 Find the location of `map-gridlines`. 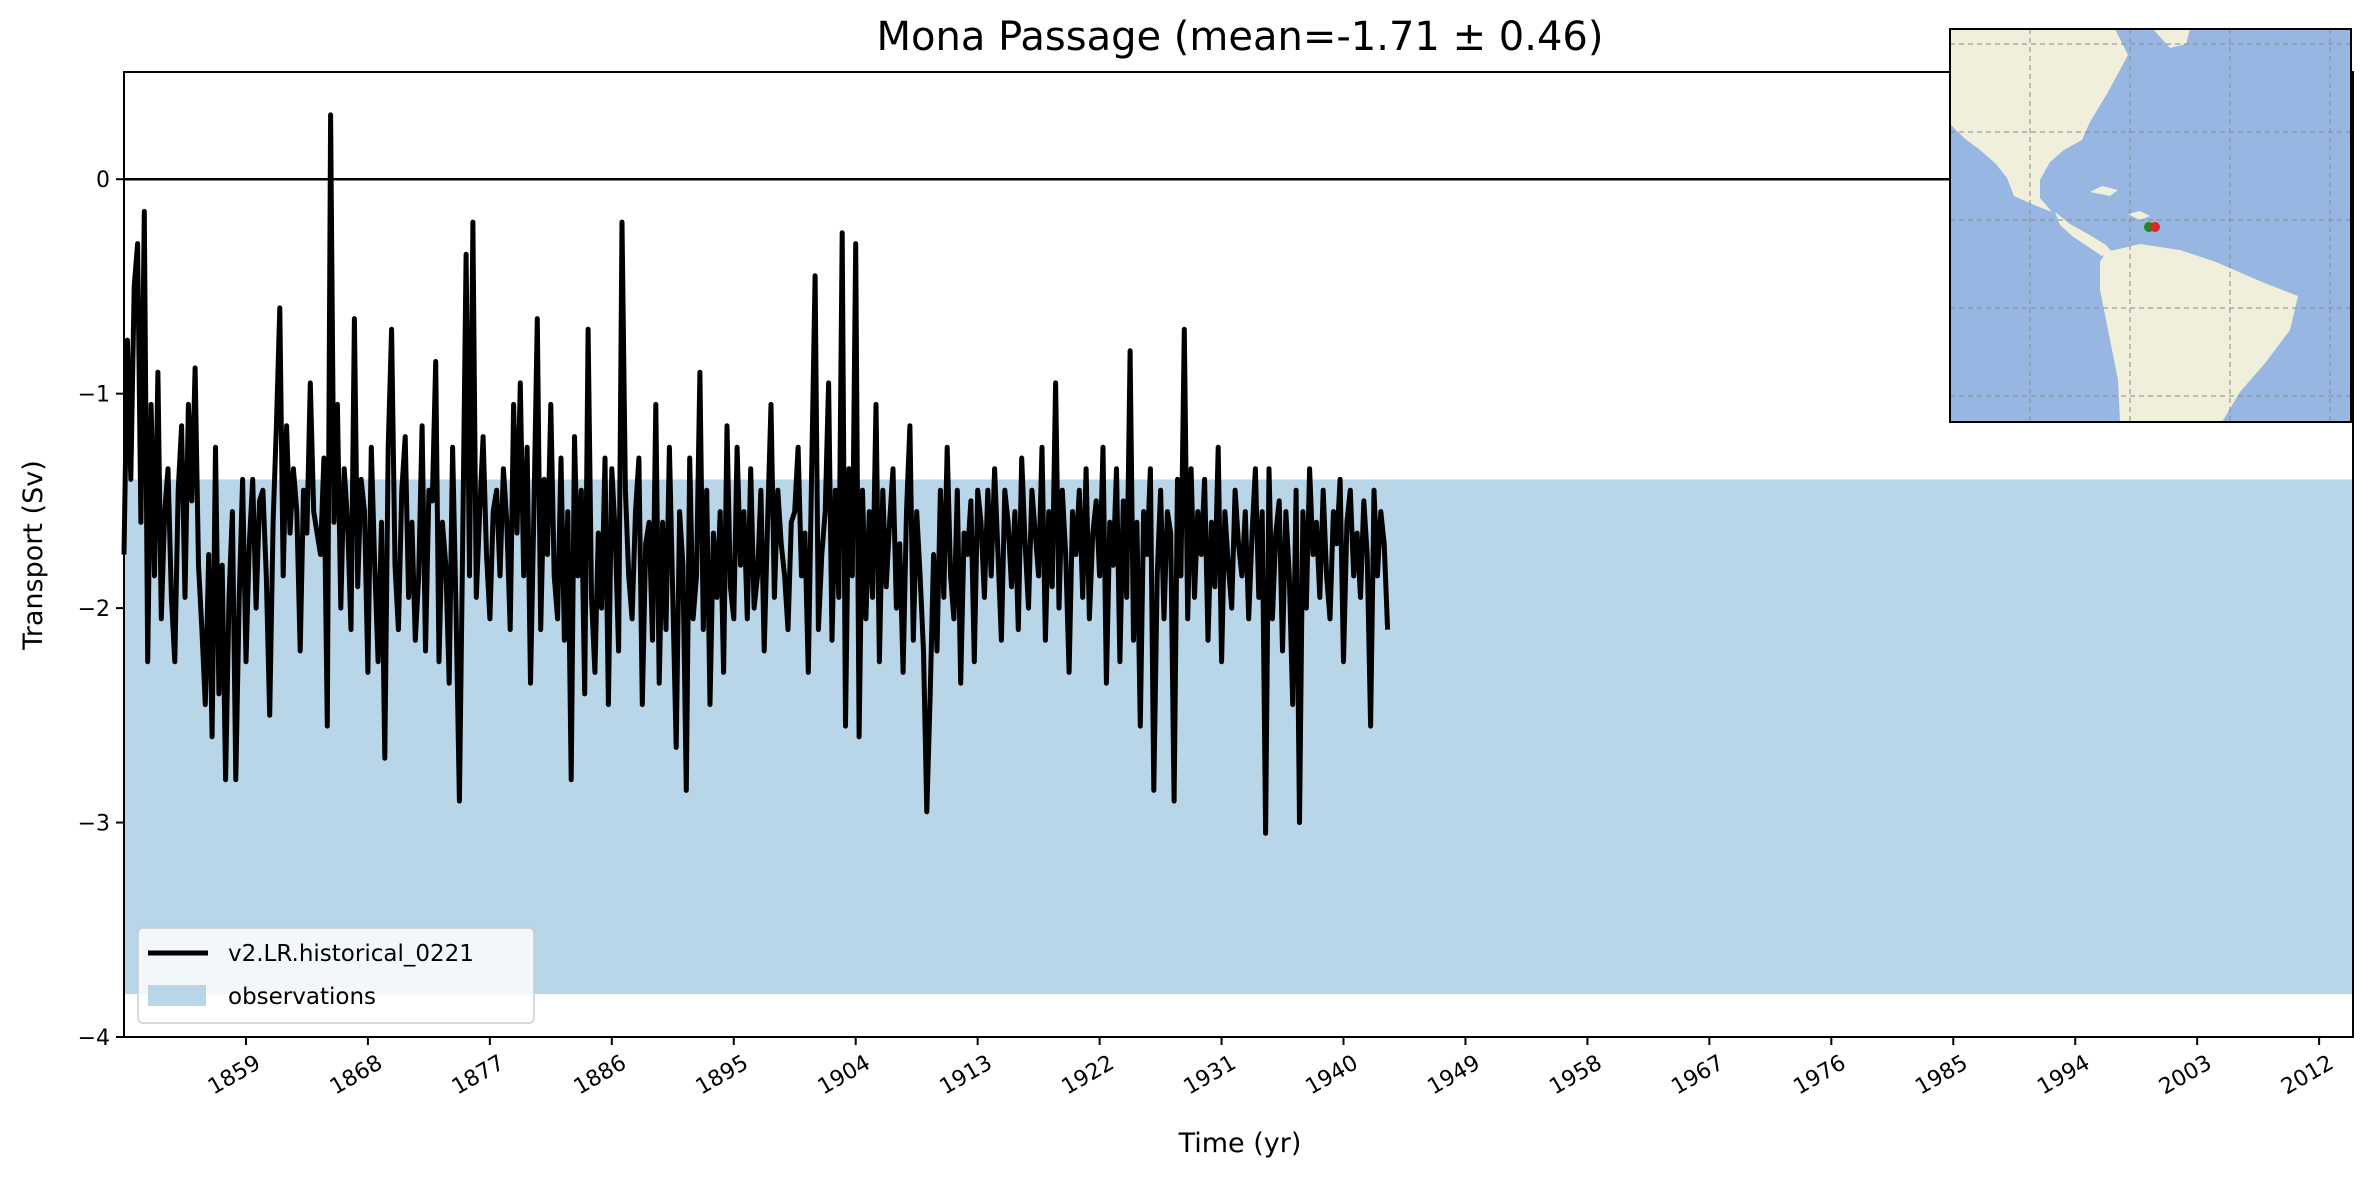

map-gridlines is located at coordinates (2150, 225).